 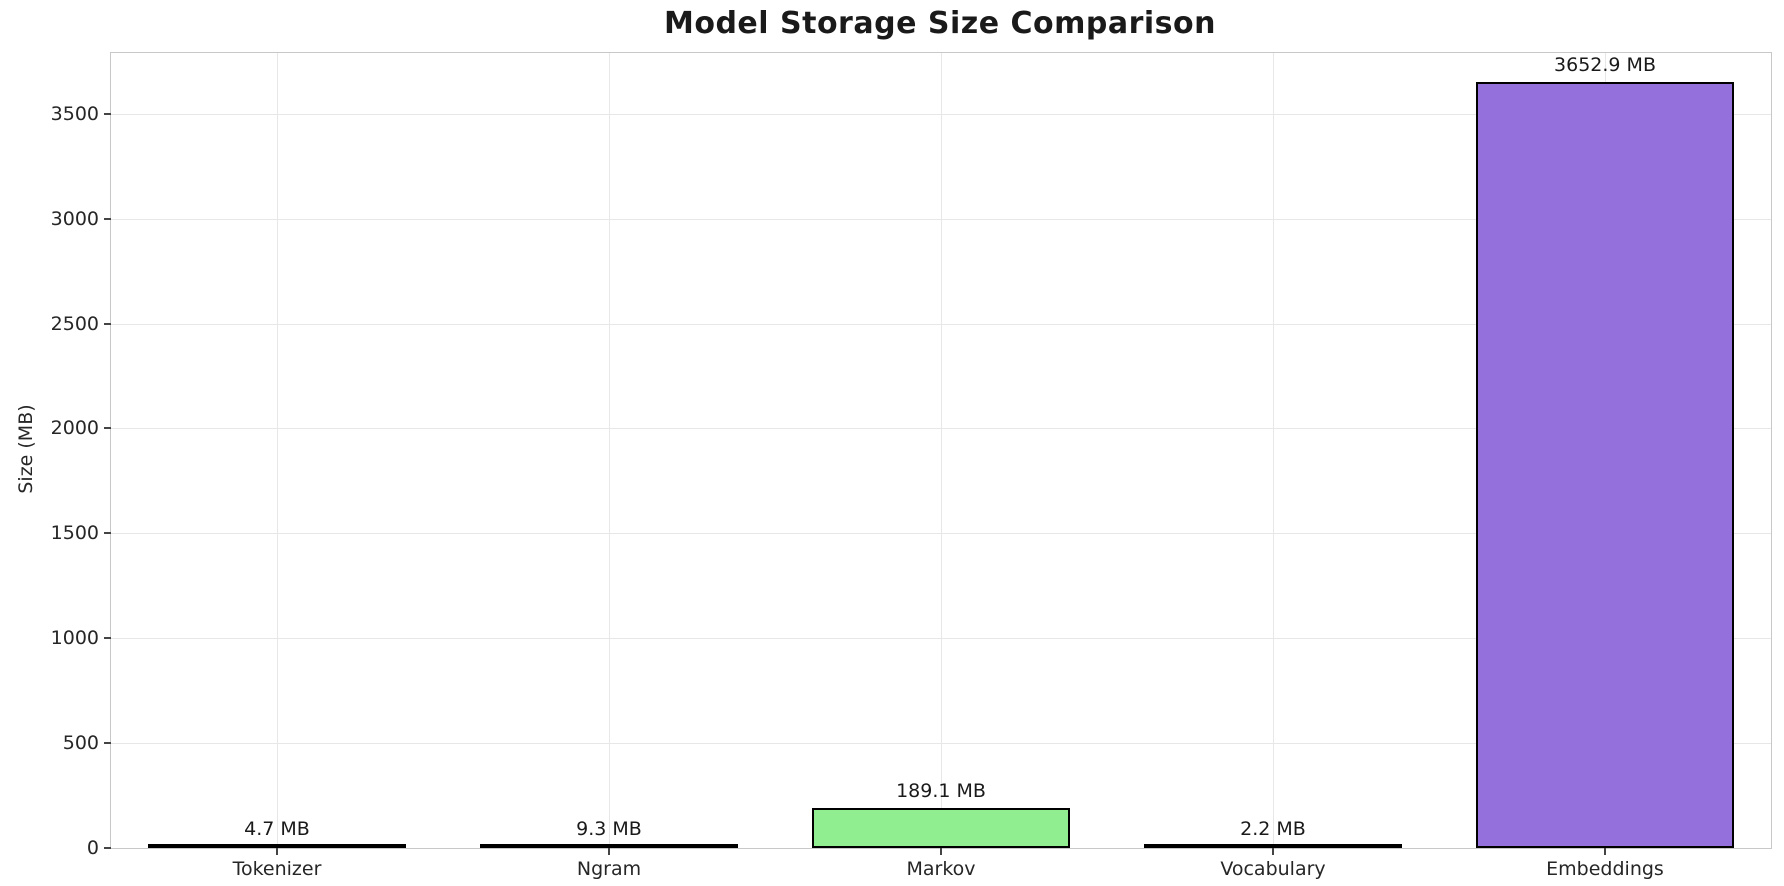 I want to click on value-label-embeddings: 3652.9 MB, so click(x=1605, y=64).